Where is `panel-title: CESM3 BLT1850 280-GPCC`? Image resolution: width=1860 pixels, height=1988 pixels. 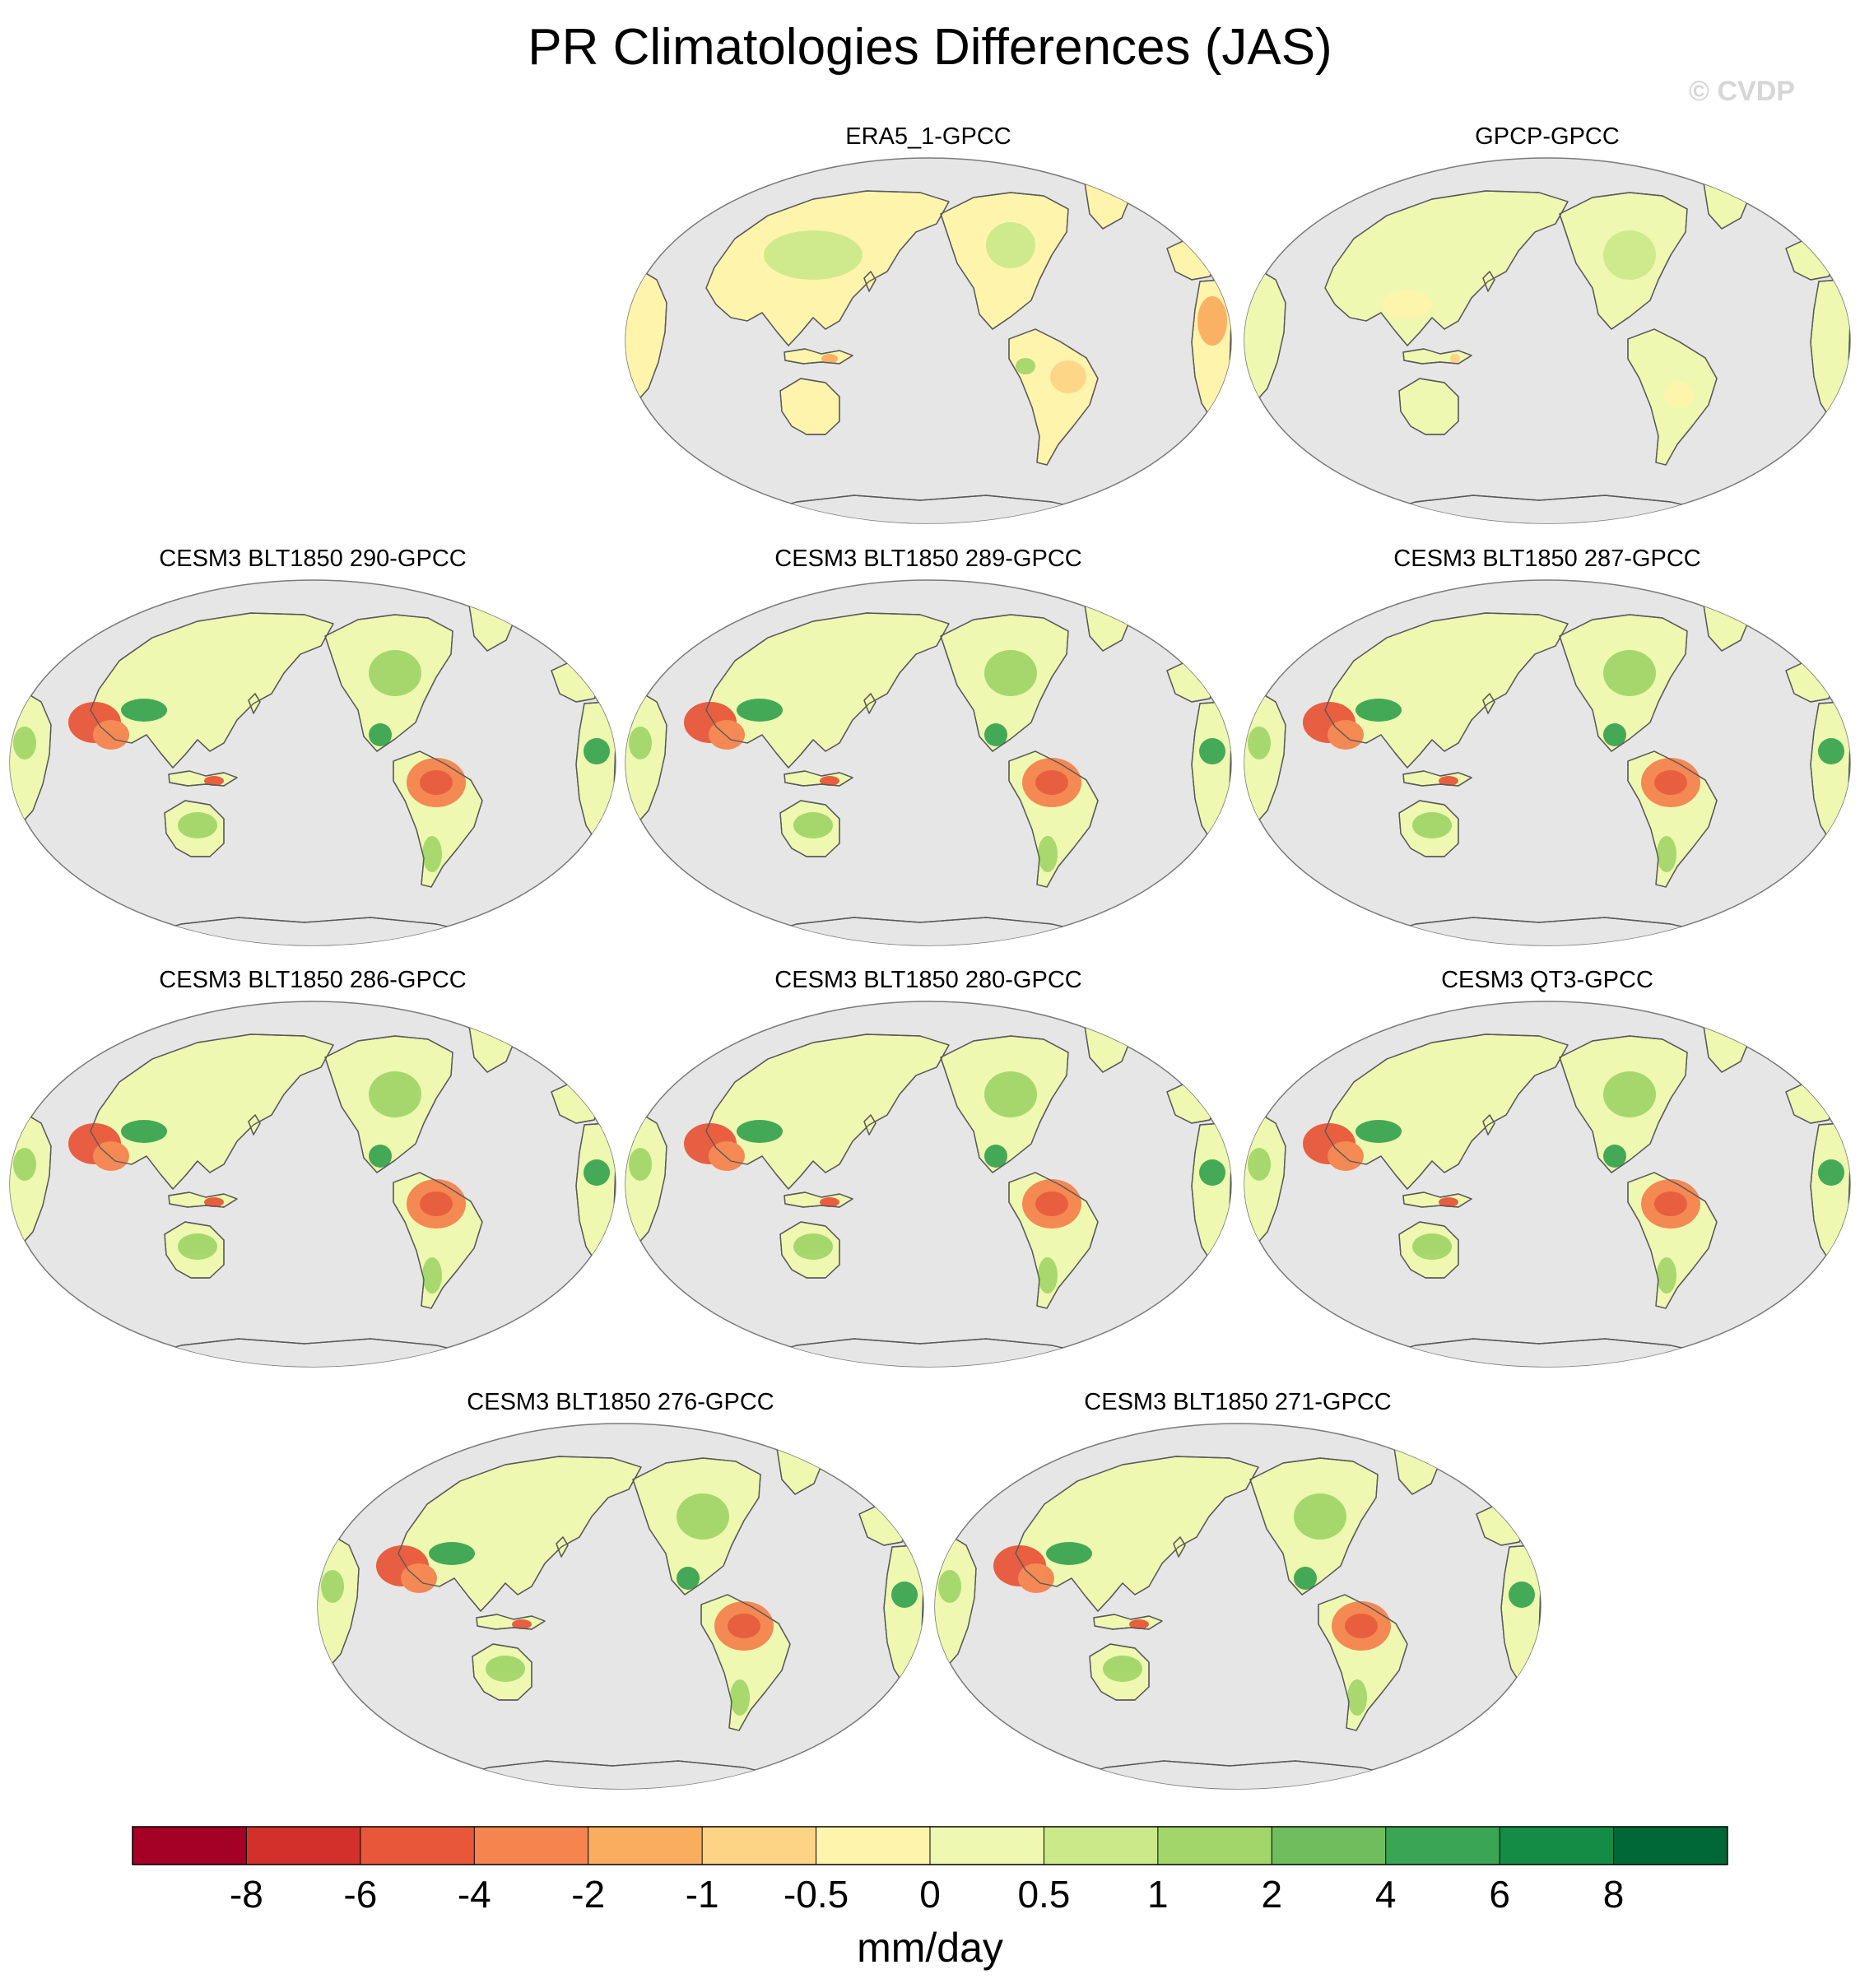
panel-title: CESM3 BLT1850 280-GPCC is located at coordinates (928, 980).